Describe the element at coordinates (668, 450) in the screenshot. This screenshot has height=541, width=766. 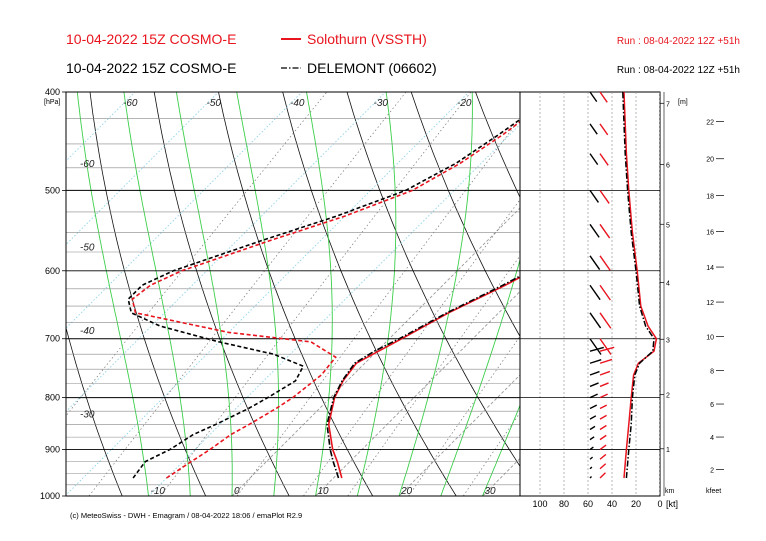
I see `km-tick-label: 1` at that location.